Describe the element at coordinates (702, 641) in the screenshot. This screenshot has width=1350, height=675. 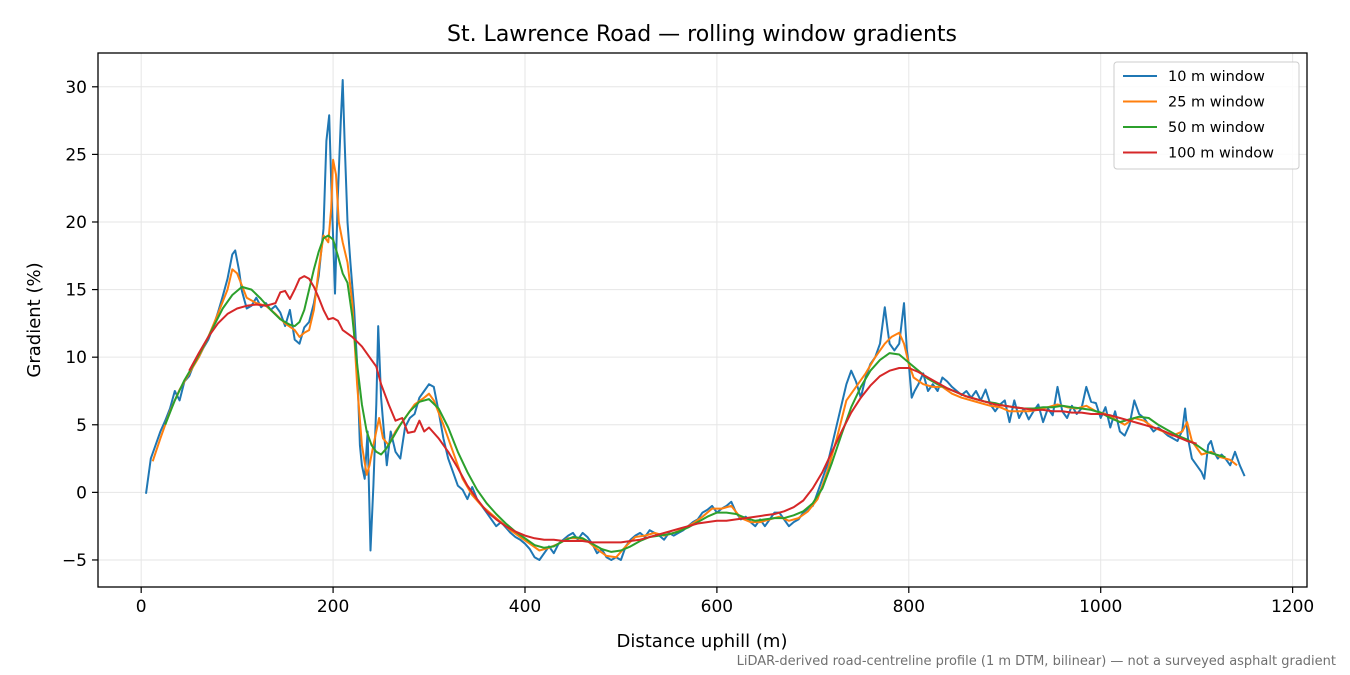
I see `x-axis-label: Distance uphill (m)` at that location.